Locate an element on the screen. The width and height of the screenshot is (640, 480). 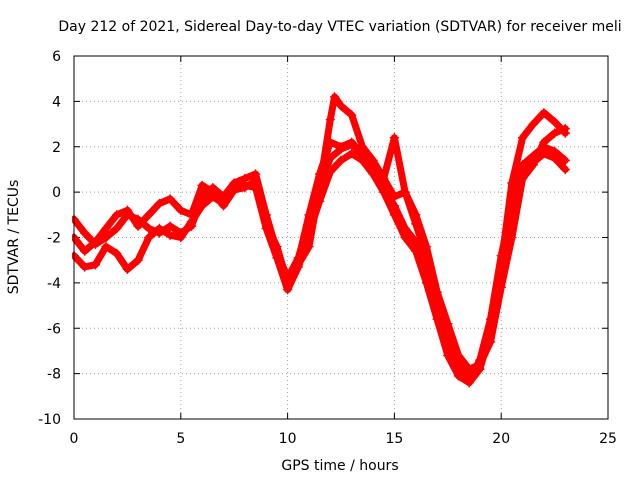
y-tick-label: -2 is located at coordinates (54, 239).